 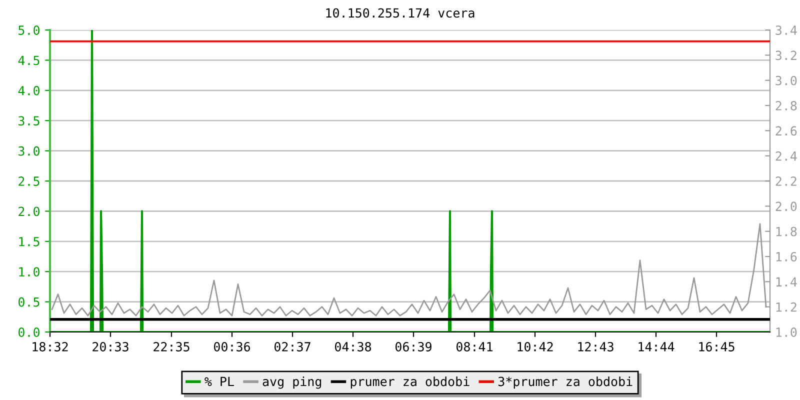 What do you see at coordinates (29, 332) in the screenshot?
I see `y-tick-label: 0.0` at bounding box center [29, 332].